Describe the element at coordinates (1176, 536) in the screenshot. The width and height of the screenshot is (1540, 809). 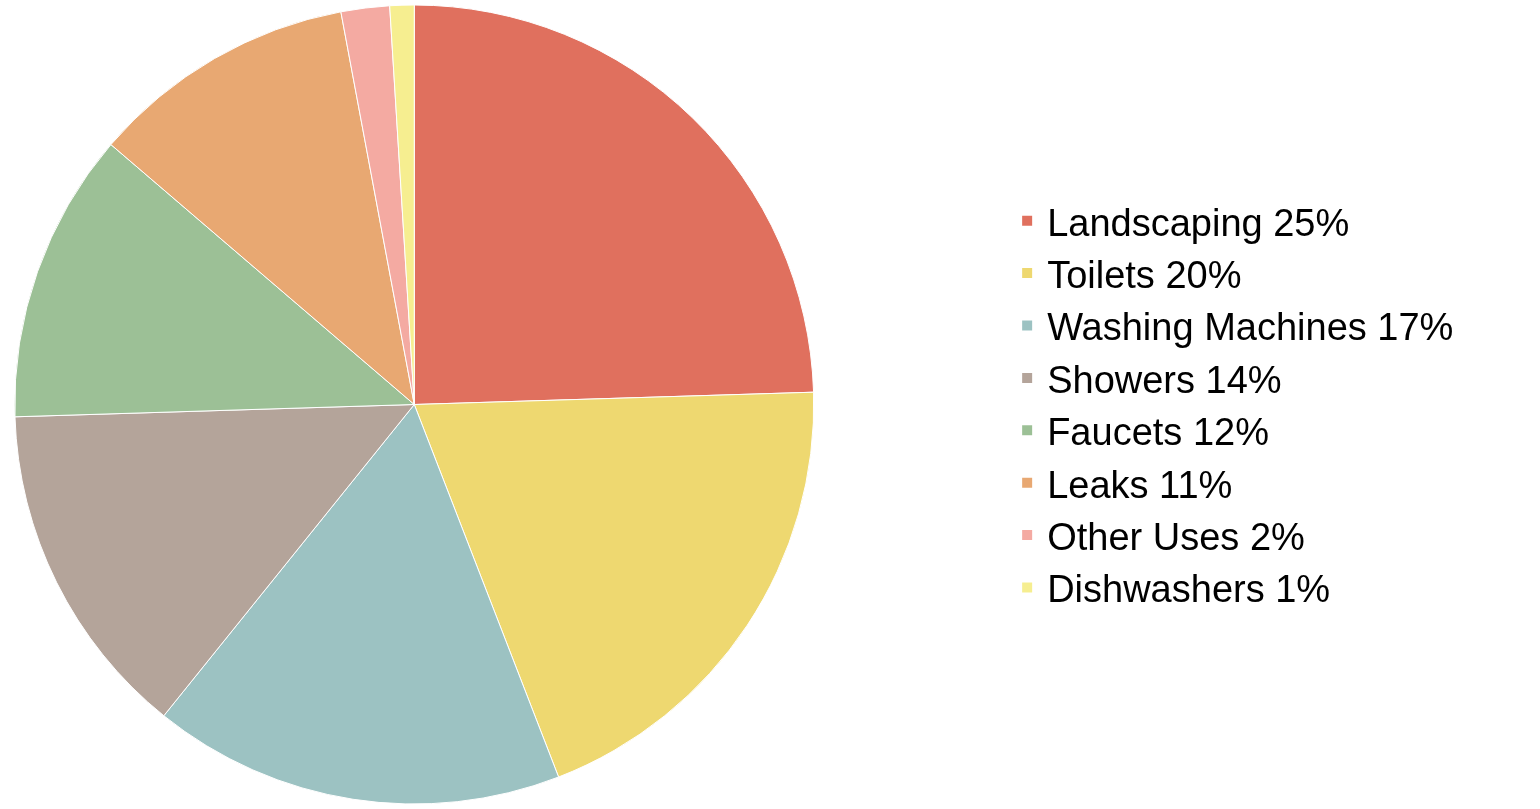
I see `legend-label: Other Uses 2%` at that location.